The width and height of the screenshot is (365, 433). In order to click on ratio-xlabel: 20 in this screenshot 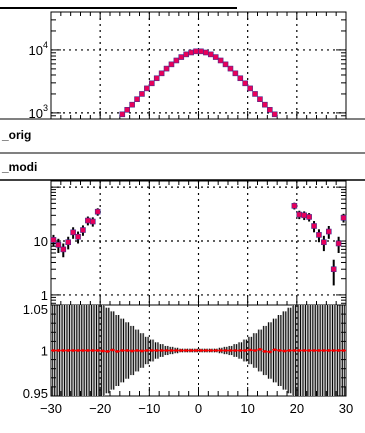, I will do `click(297, 408)`.